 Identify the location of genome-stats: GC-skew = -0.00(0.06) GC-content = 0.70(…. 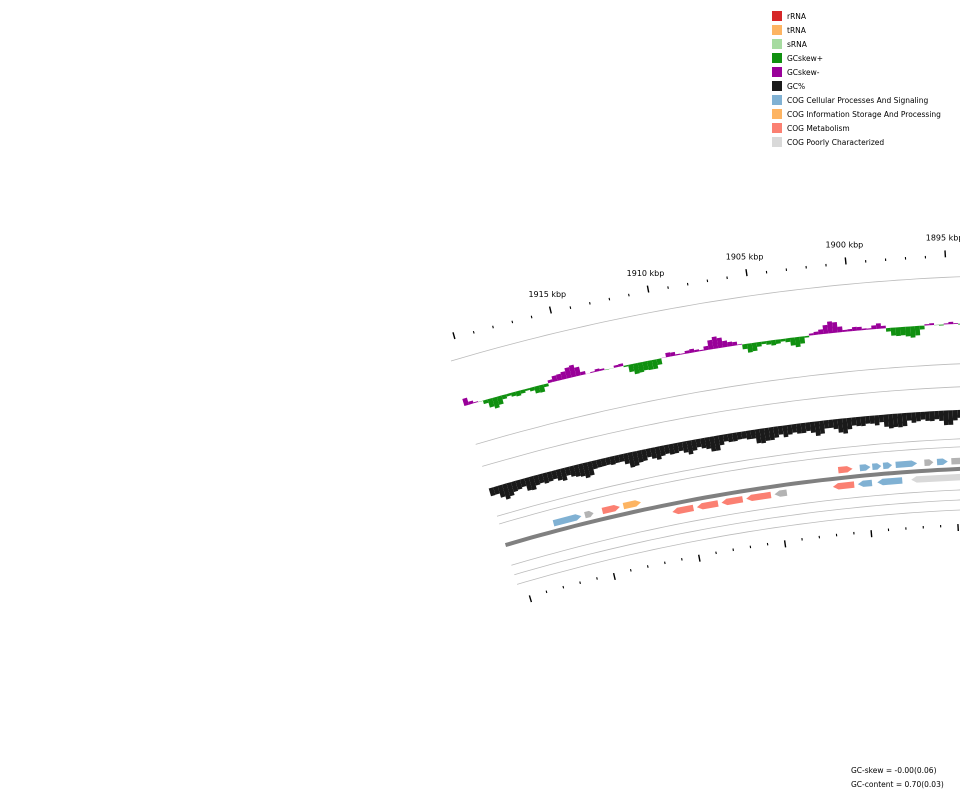
(897, 780).